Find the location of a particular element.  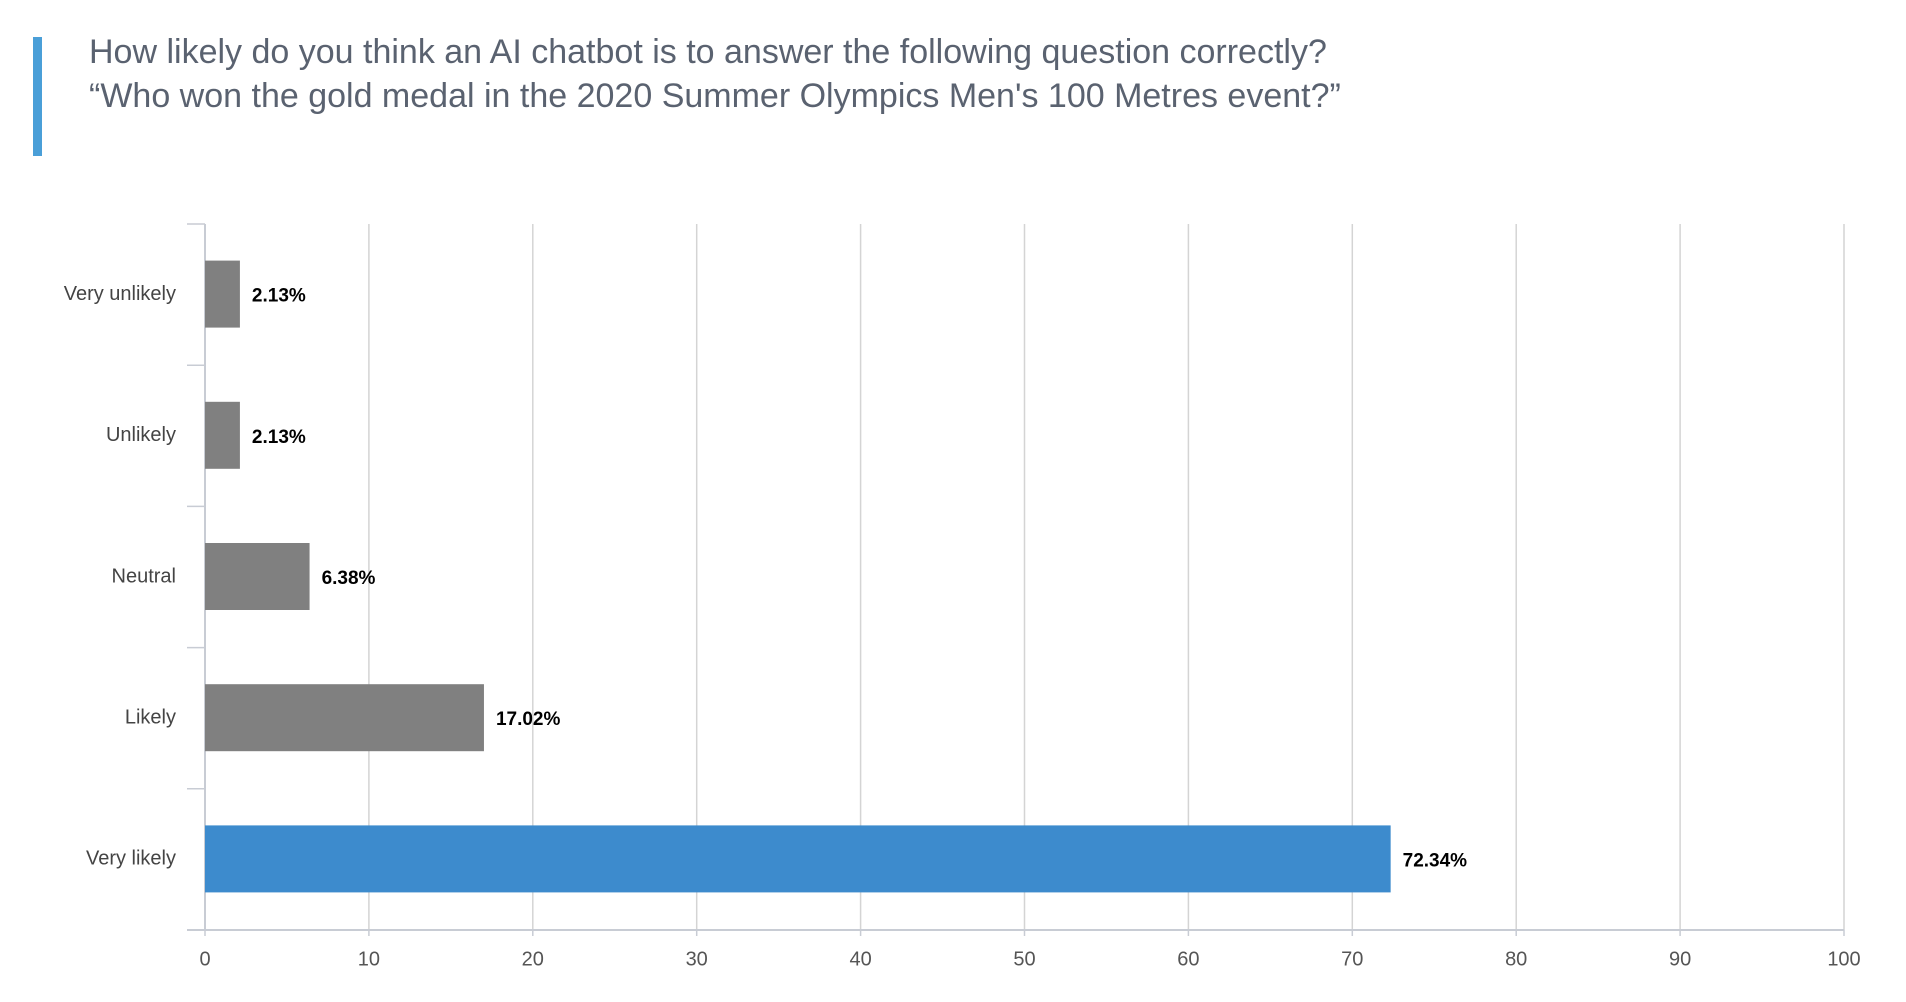

x-tick-label: 20 is located at coordinates (533, 959).